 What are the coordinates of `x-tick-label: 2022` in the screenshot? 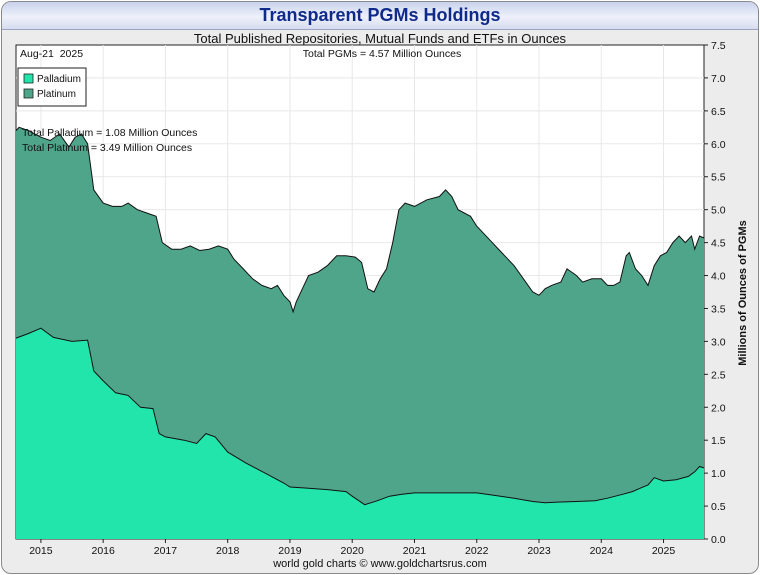 It's located at (477, 551).